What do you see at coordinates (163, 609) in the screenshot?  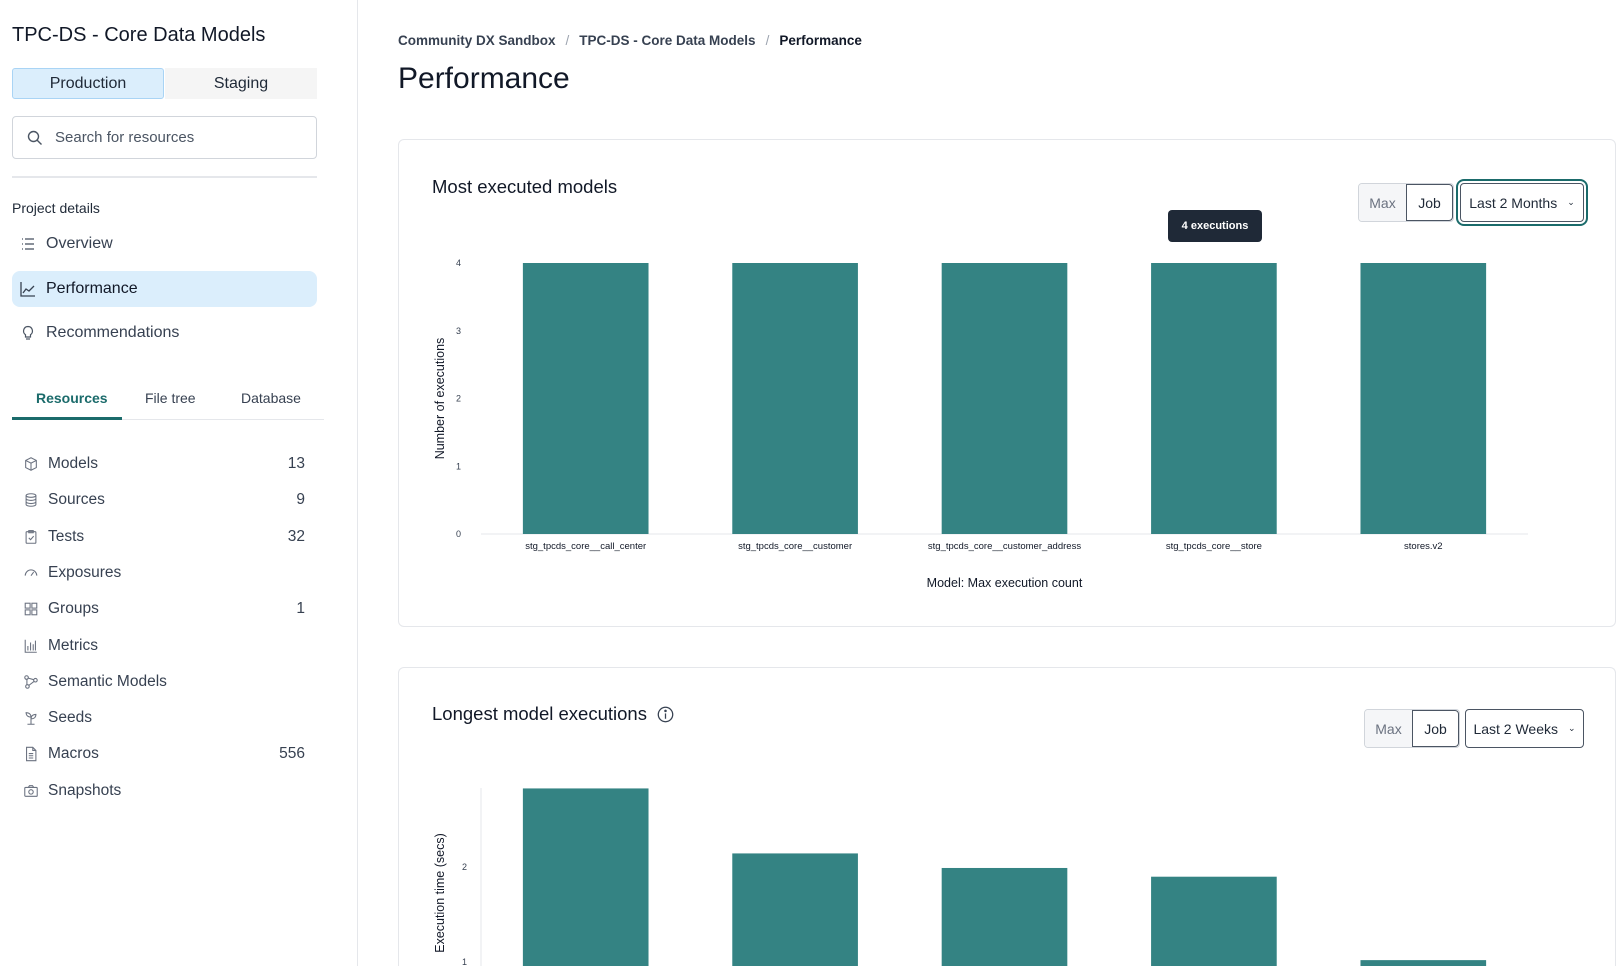 I see `resource-item-groups: Groups 1` at bounding box center [163, 609].